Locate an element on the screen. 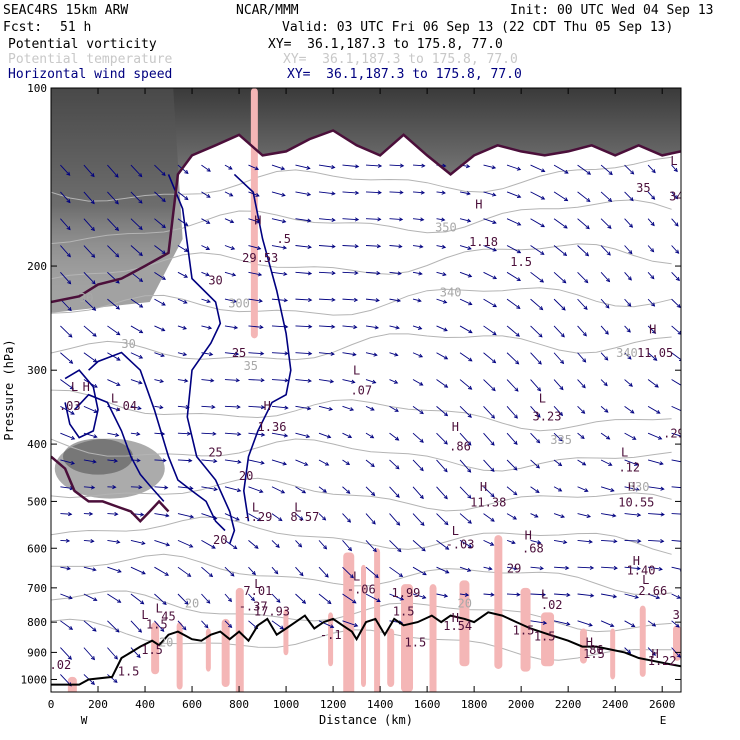 The height and width of the screenshot is (740, 740). field-annotation: -.37 is located at coordinates (253, 607).